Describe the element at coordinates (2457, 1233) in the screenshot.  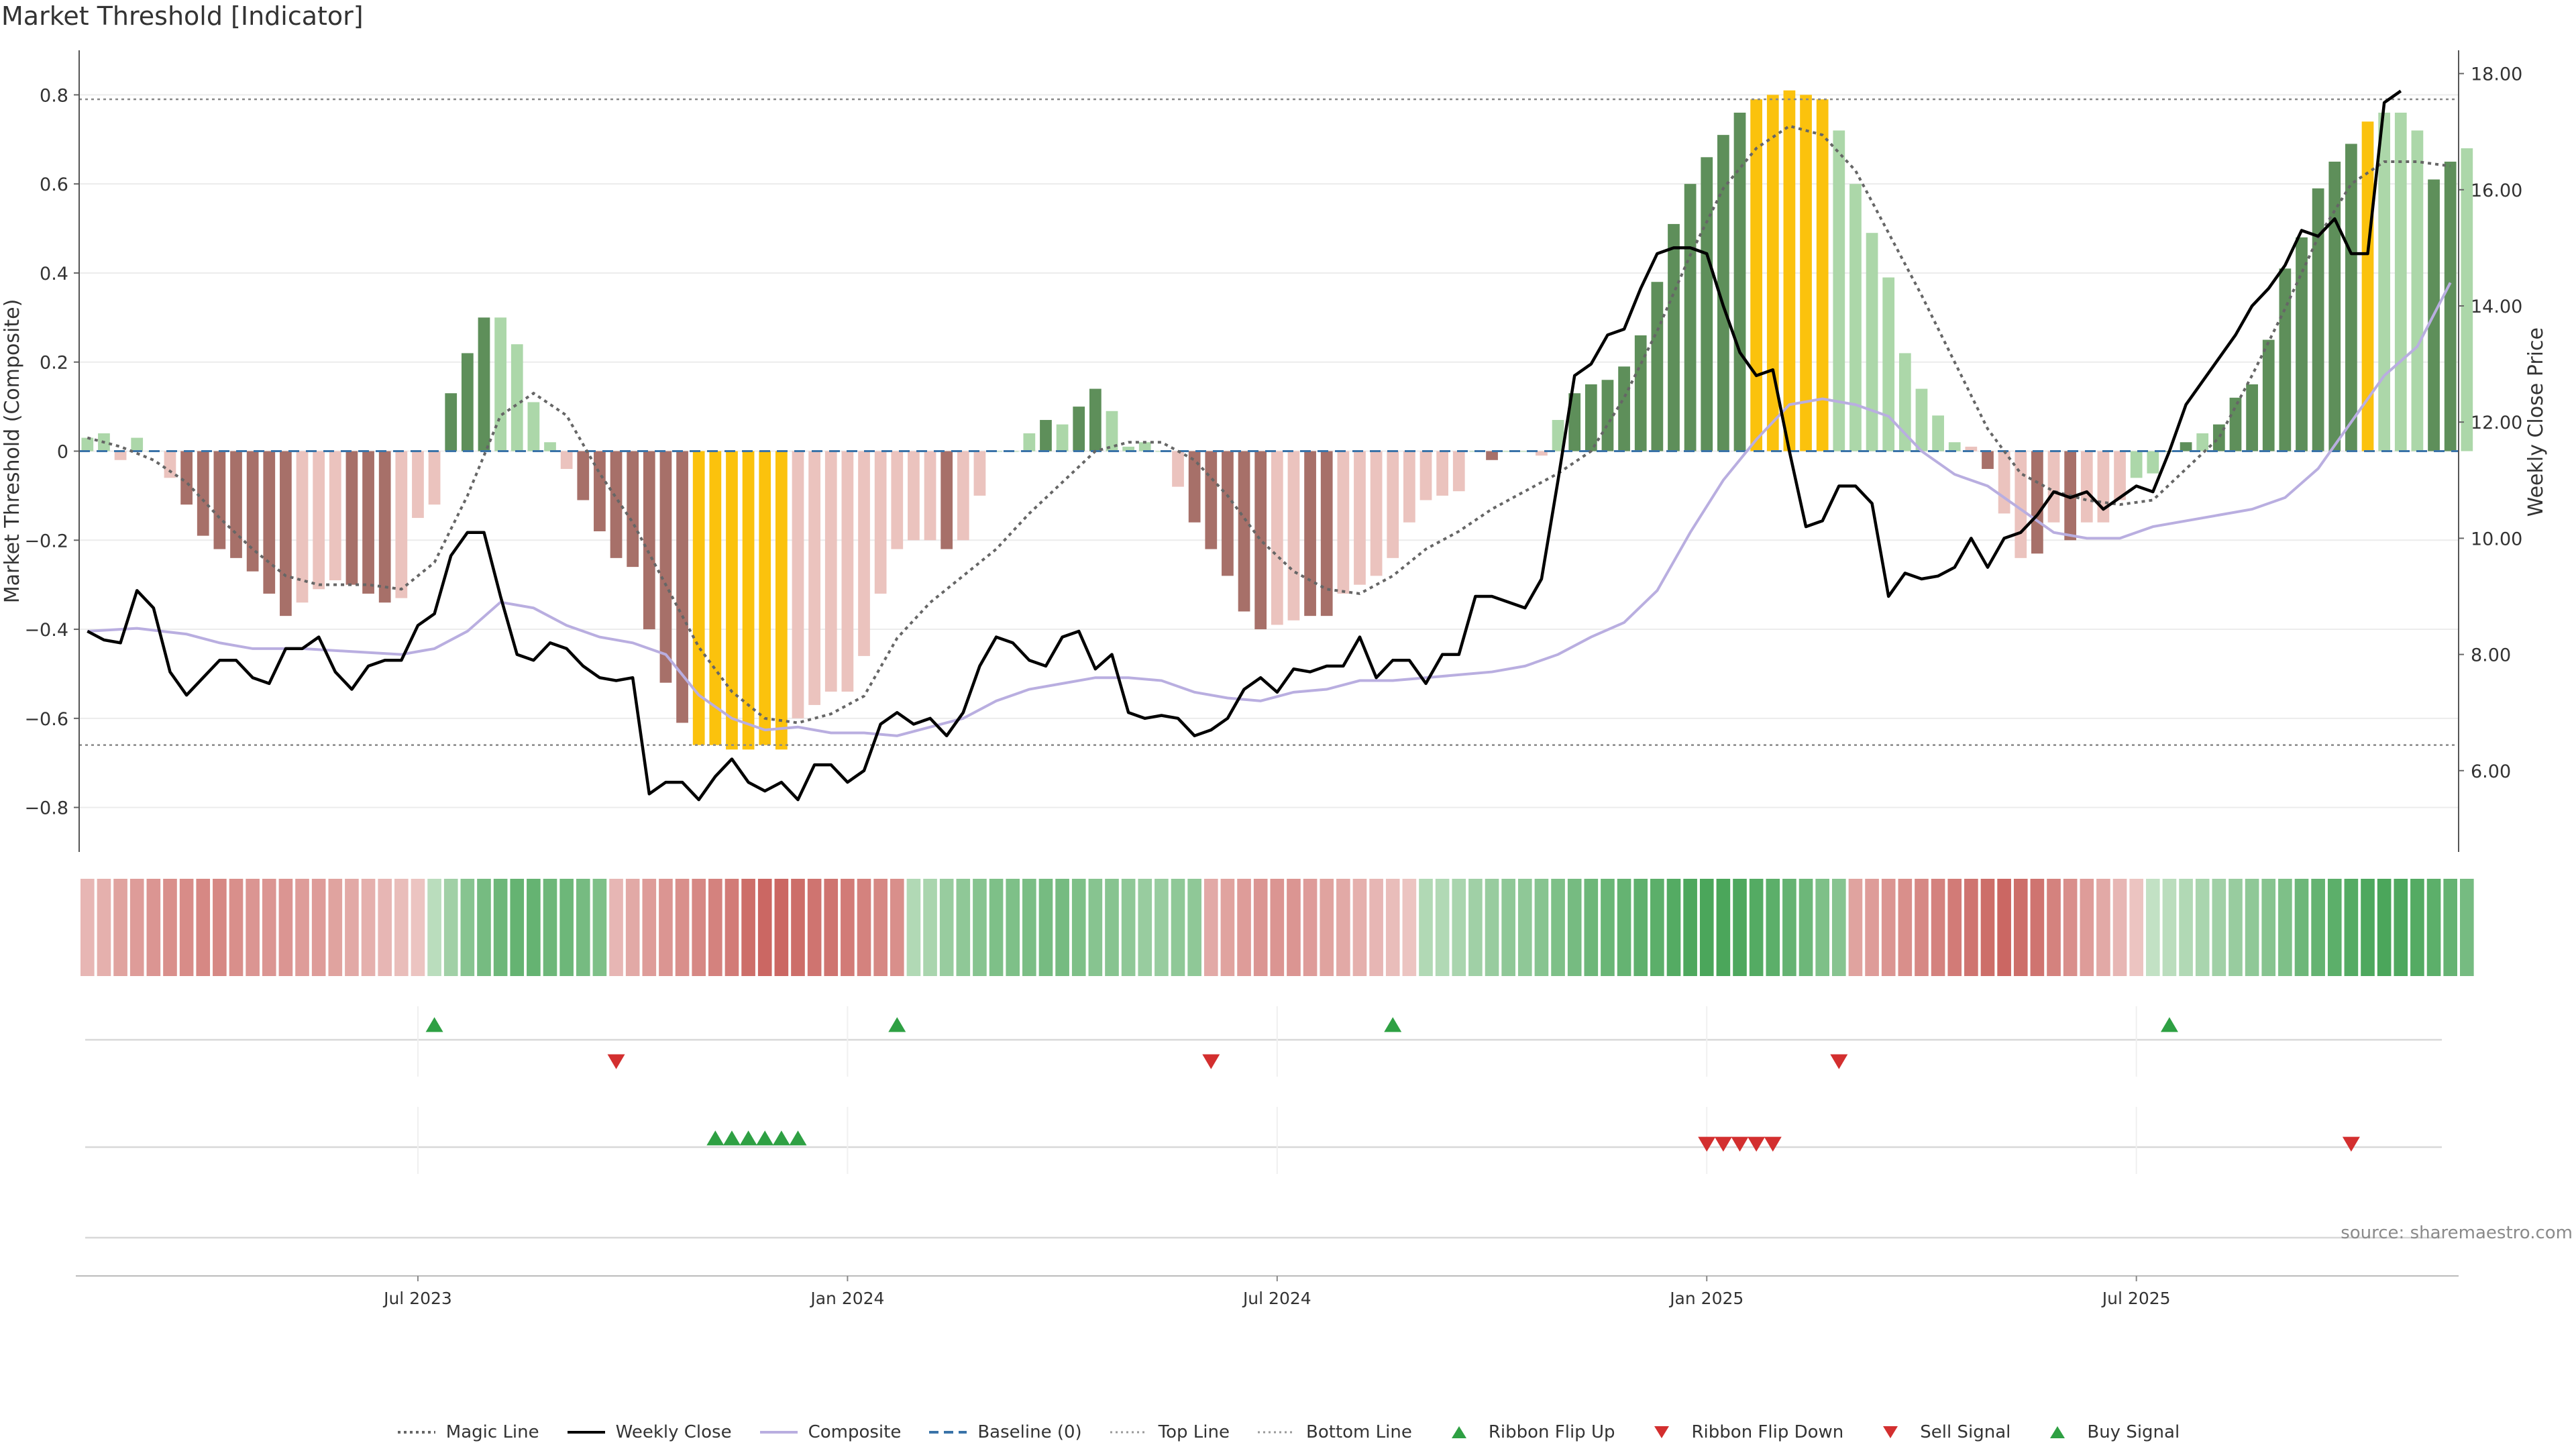
I see `source-note: source: sharemaestro.com` at that location.